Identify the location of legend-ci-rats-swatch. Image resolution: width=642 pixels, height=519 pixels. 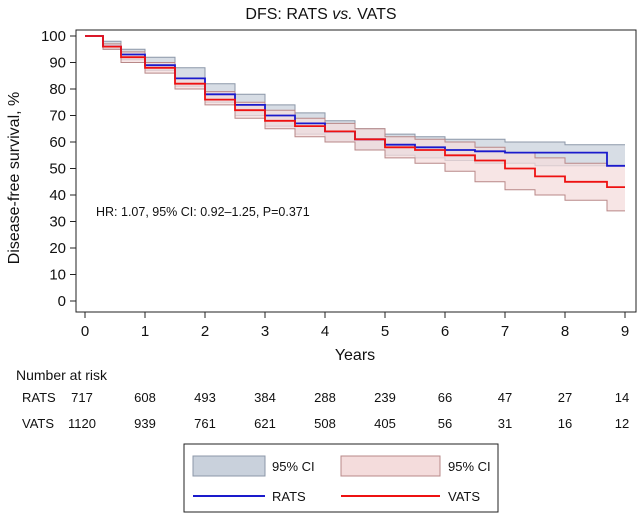
(229, 466).